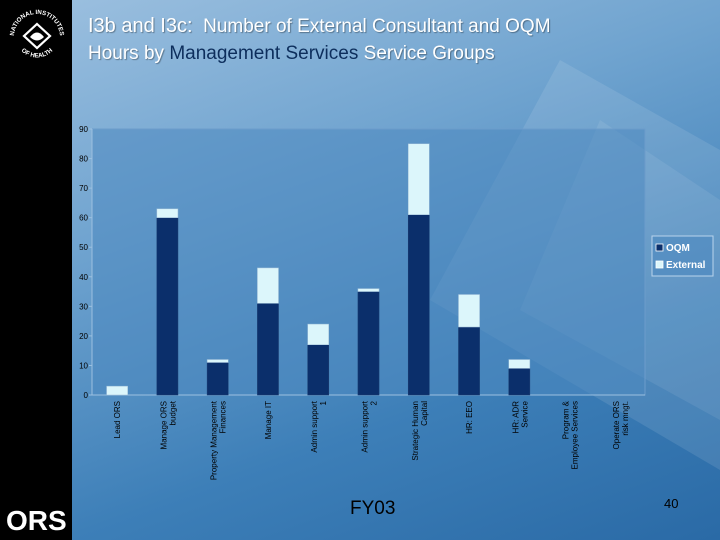 This screenshot has height=540, width=720. What do you see at coordinates (83, 306) in the screenshot?
I see `y-tick-label: 30` at bounding box center [83, 306].